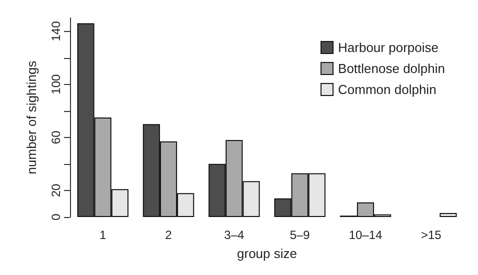 Image resolution: width=478 pixels, height=275 pixels. I want to click on legend-label: Bottlenose dolphin, so click(392, 68).